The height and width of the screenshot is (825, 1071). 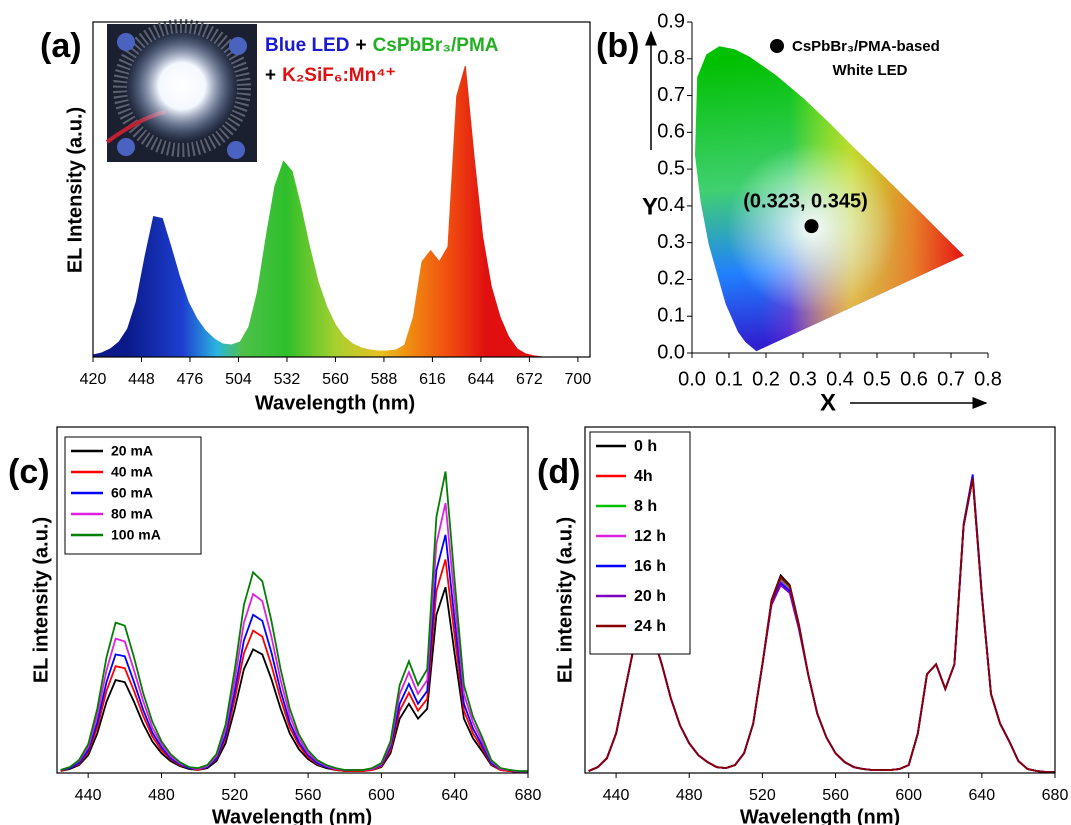 I want to click on legend-label: 20 mA, so click(x=132, y=451).